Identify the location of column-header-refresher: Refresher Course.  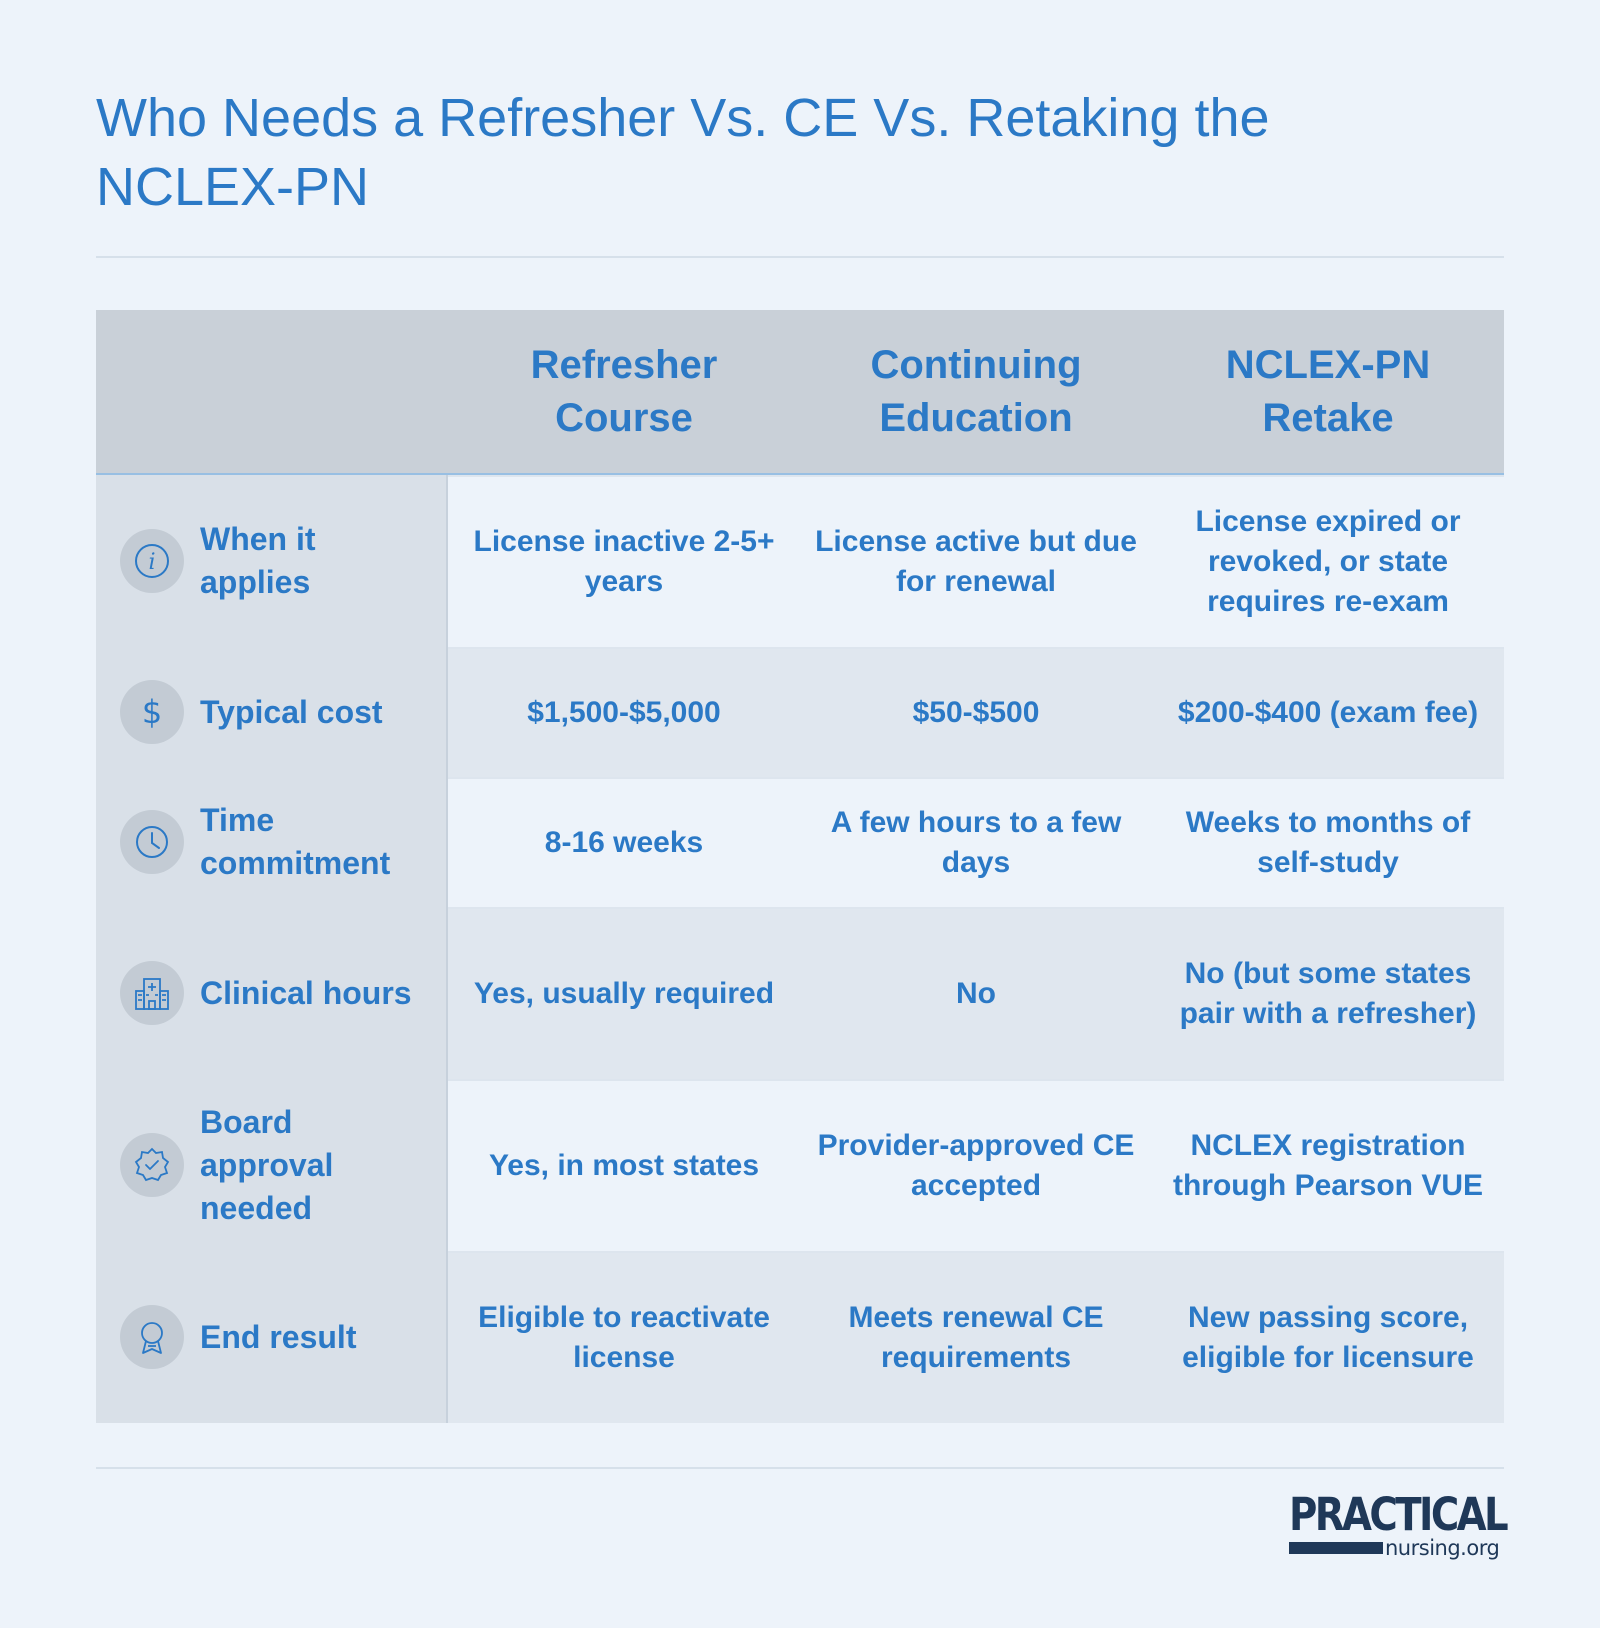
(624, 391).